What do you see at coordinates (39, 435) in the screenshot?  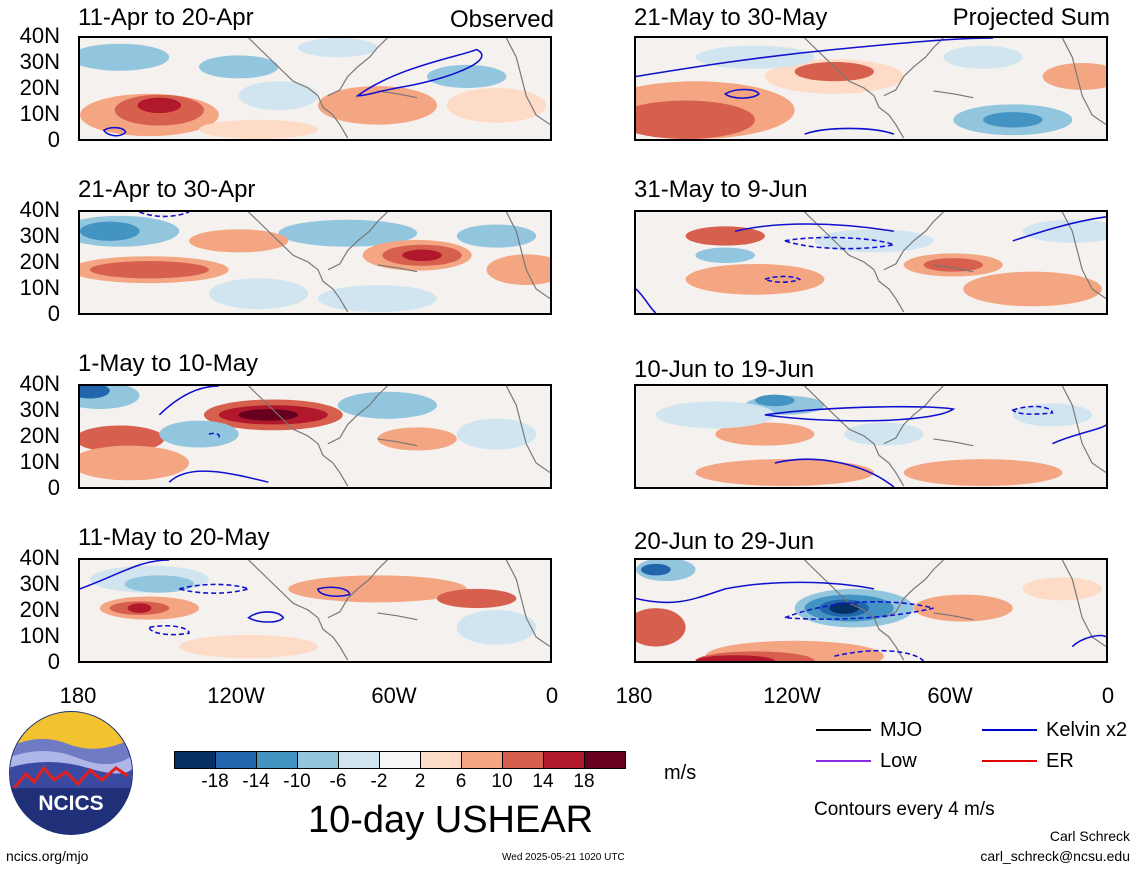 I see `lat-label: 20N` at bounding box center [39, 435].